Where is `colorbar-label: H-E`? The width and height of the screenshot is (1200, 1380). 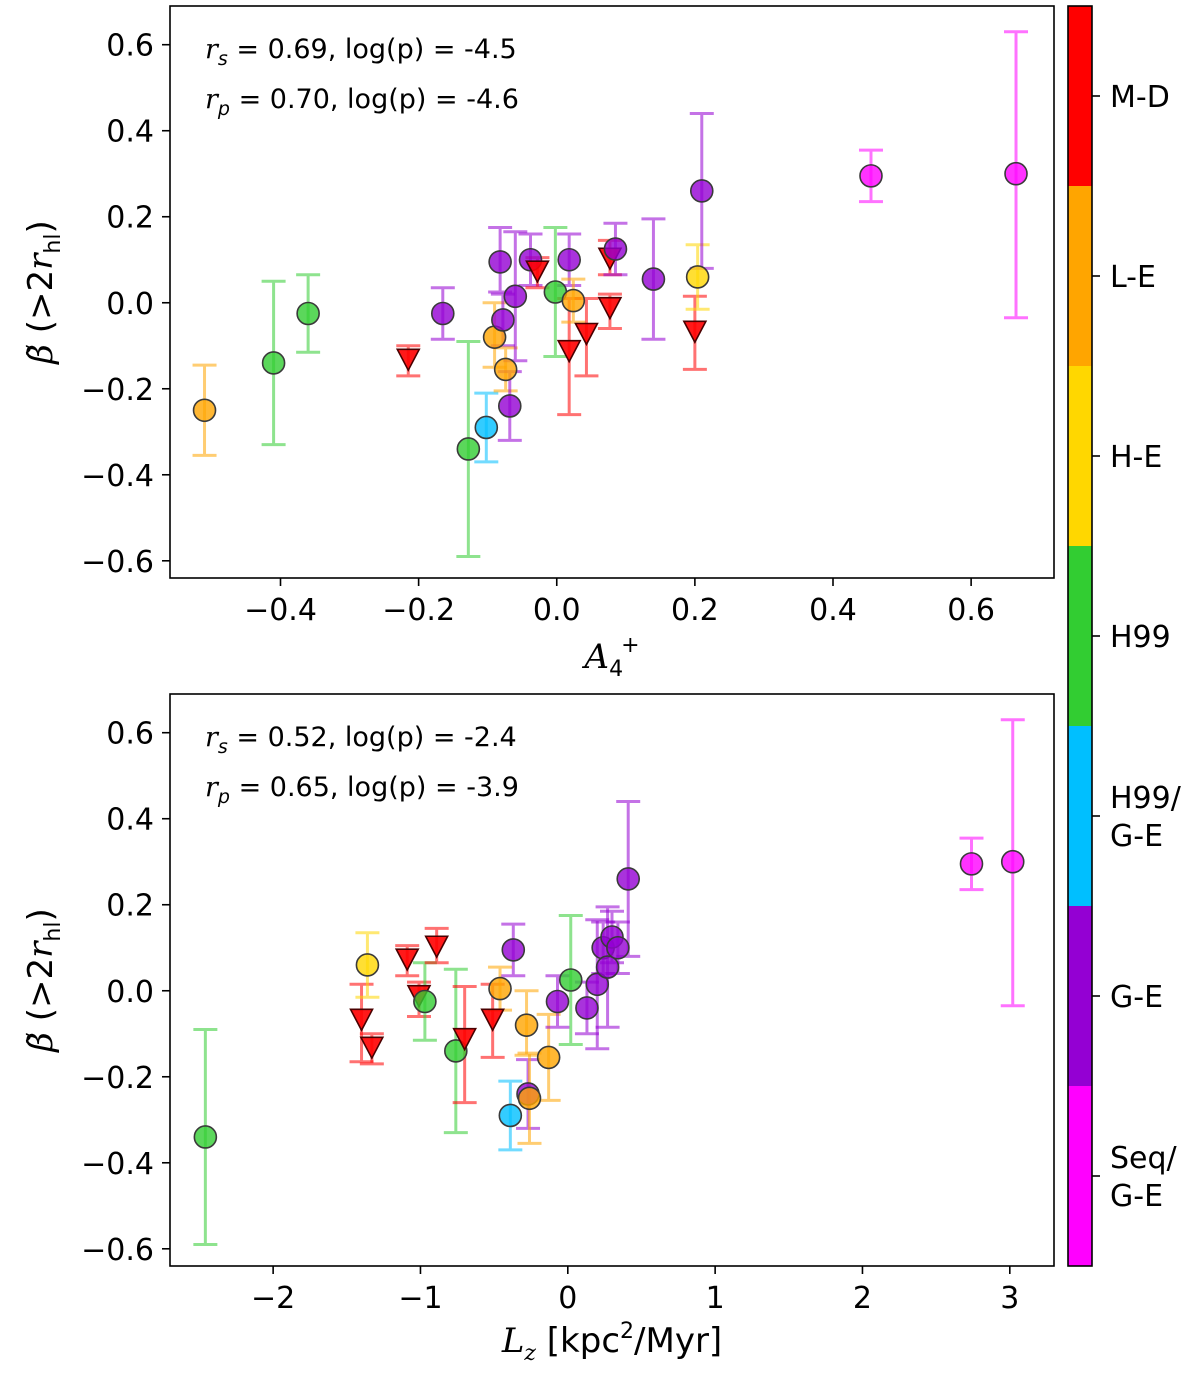
colorbar-label: H-E is located at coordinates (1136, 457).